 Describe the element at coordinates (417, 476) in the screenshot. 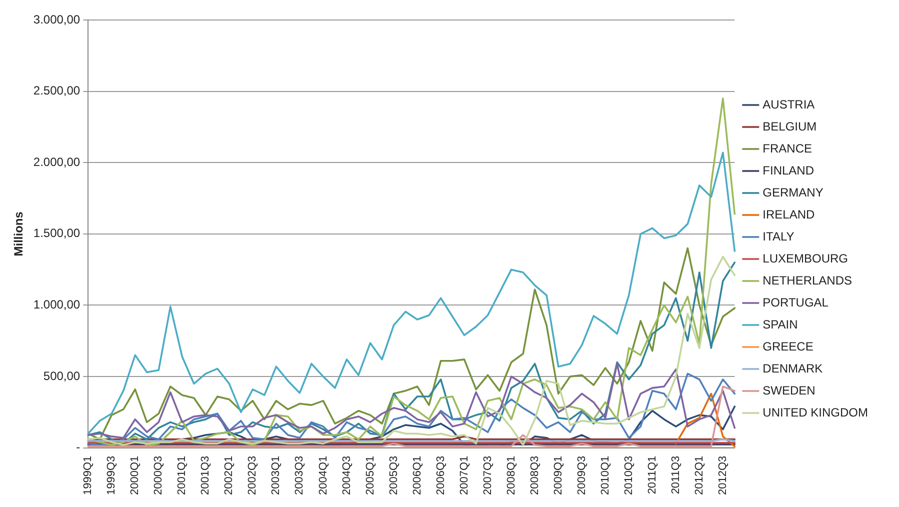

I see `x-tick-label: 2006Q1` at that location.